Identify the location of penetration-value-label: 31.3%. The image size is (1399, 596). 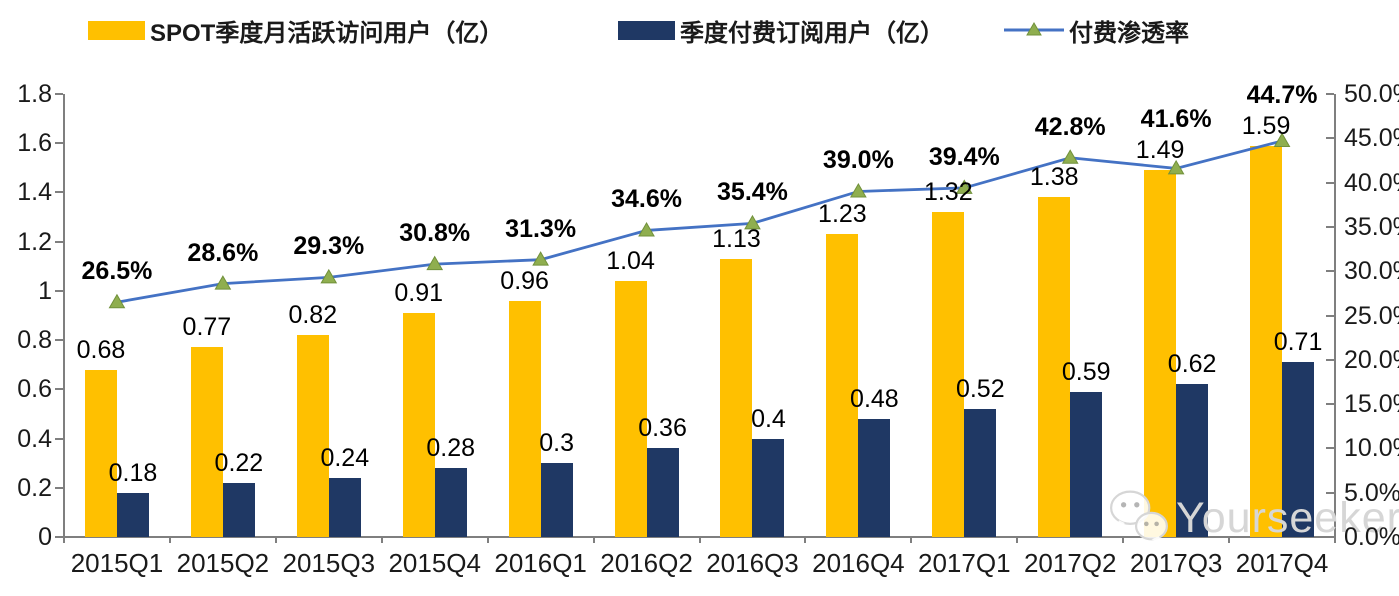
(541, 228).